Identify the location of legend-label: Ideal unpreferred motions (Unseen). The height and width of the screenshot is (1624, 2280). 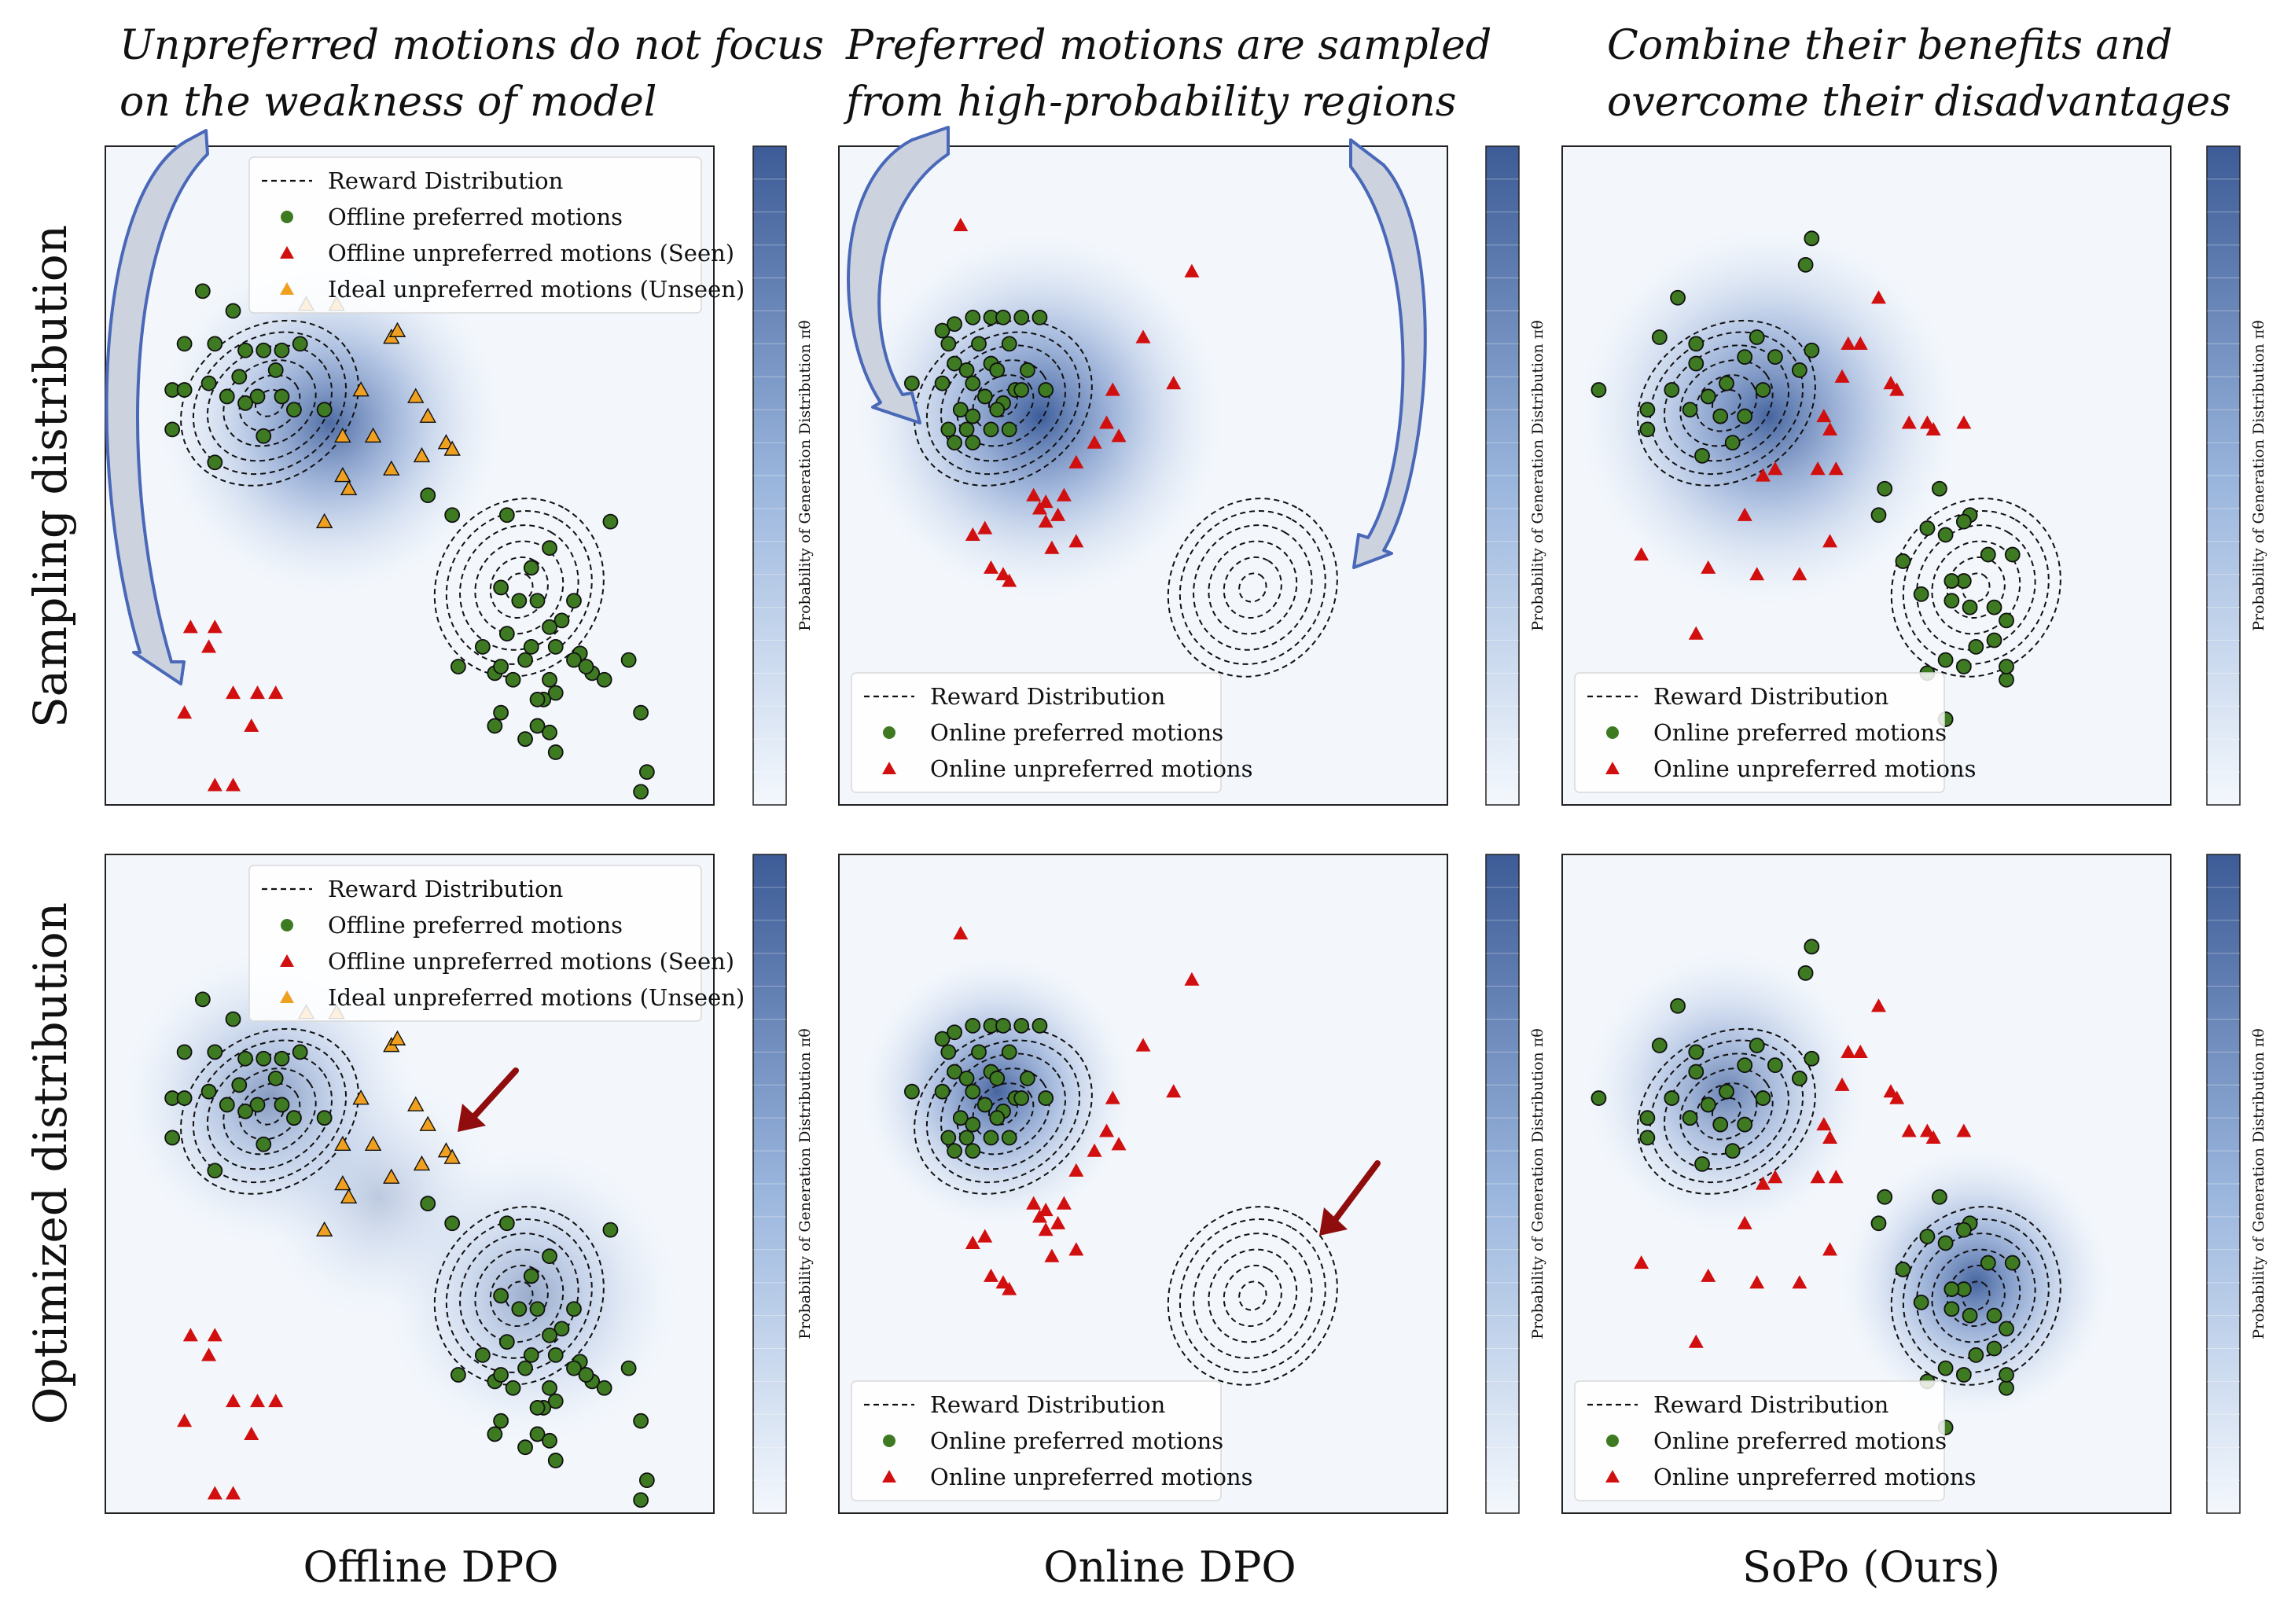
(536, 997).